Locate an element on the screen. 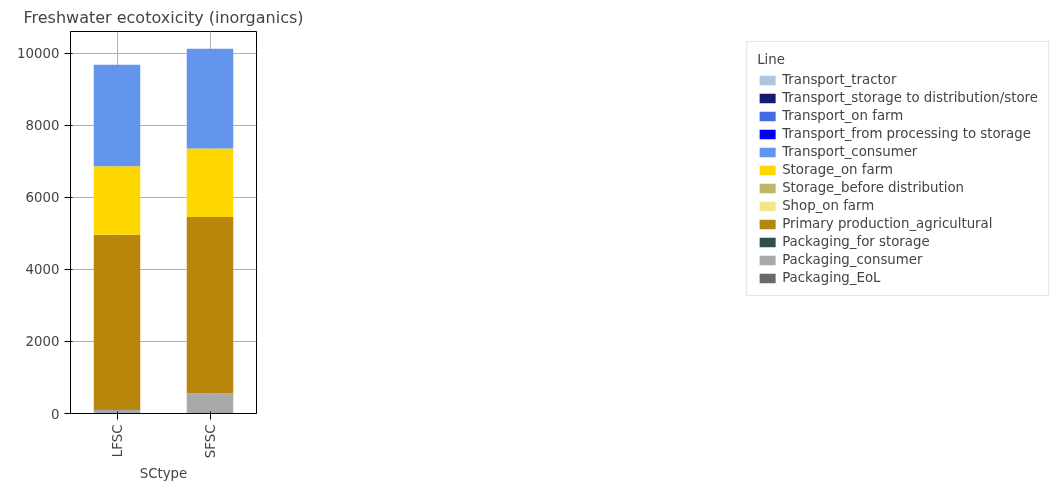  legend-title: Line is located at coordinates (771, 59).